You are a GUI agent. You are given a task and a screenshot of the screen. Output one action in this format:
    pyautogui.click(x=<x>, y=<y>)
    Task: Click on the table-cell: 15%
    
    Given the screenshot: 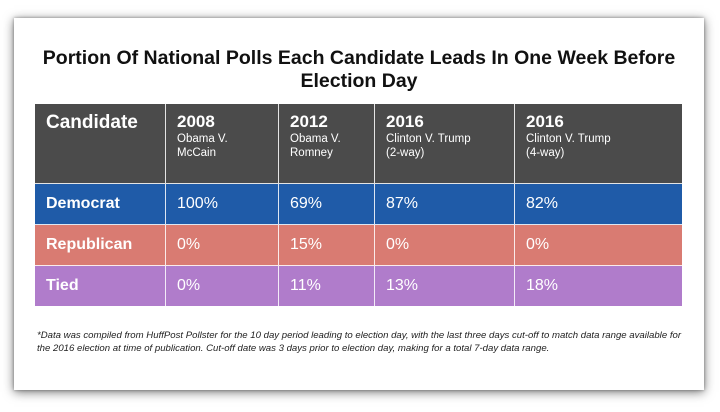 What is the action you would take?
    pyautogui.click(x=327, y=245)
    